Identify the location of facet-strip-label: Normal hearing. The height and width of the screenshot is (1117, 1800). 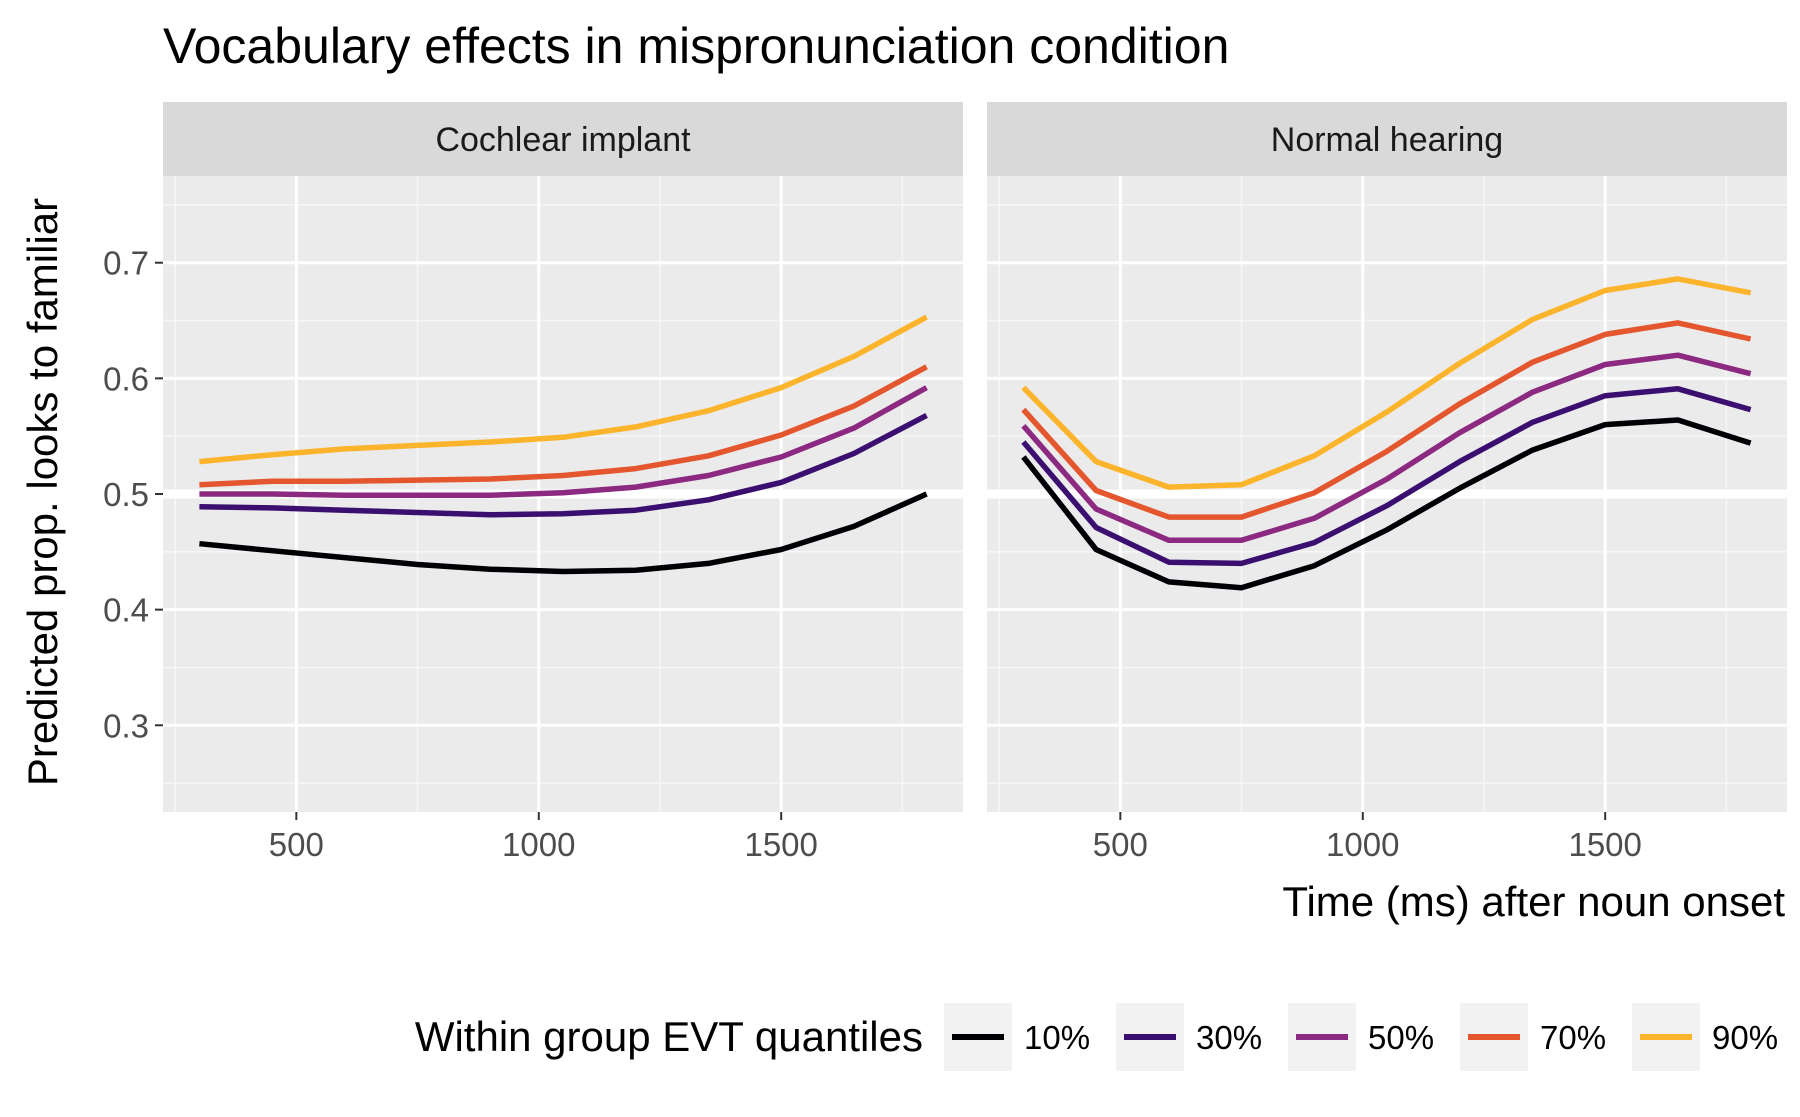
(1387, 140).